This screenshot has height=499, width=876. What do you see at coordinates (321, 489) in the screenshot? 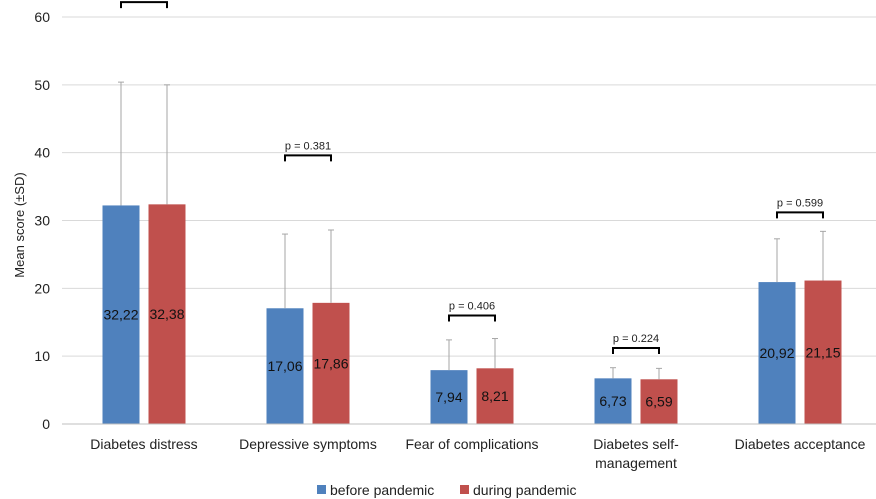
I see `legend-swatch-before-pandemic` at bounding box center [321, 489].